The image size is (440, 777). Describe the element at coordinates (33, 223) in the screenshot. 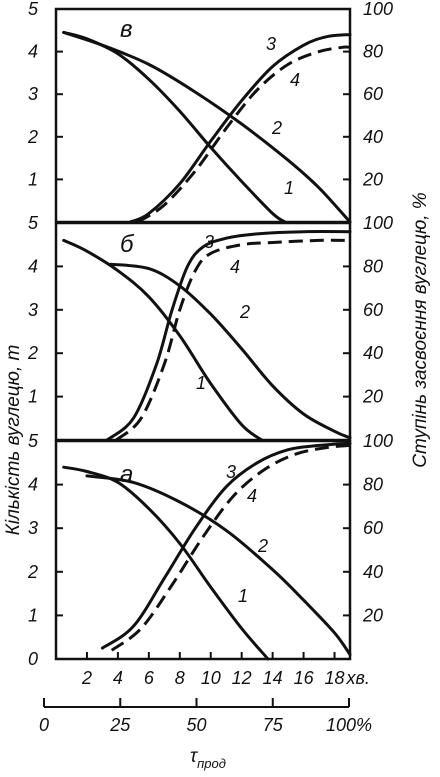

I see `left-tick-label-b-5: 5` at that location.